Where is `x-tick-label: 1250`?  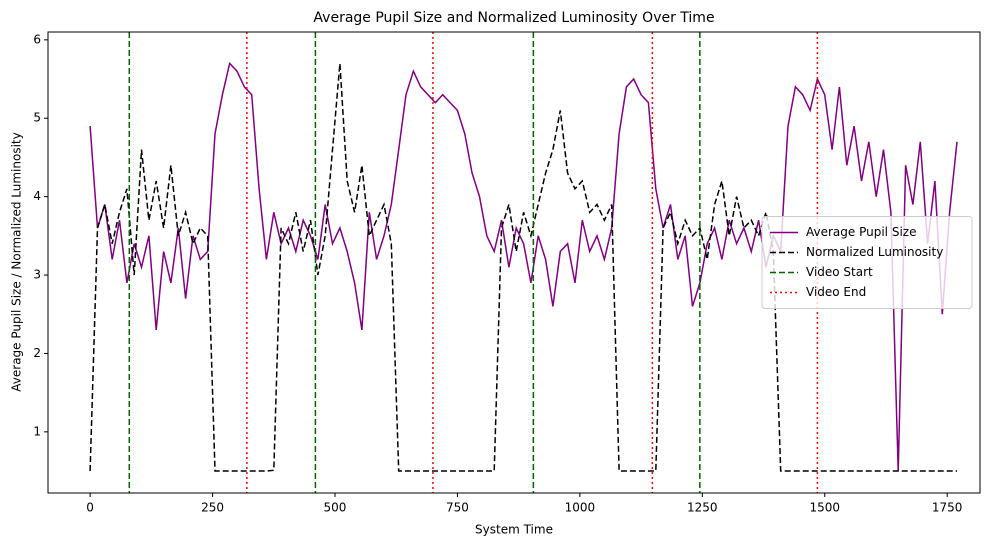 x-tick-label: 1250 is located at coordinates (702, 508).